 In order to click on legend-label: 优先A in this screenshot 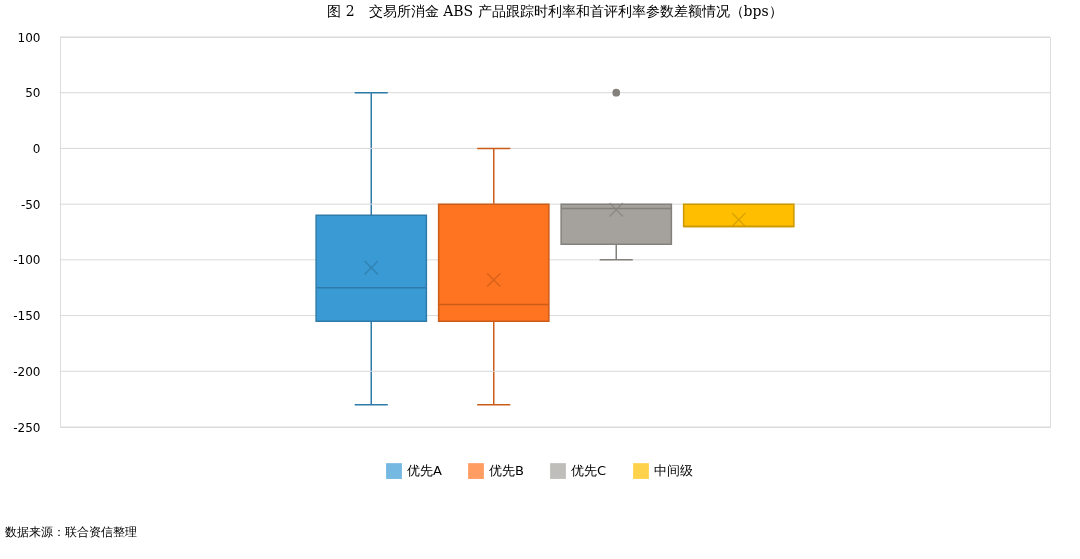, I will do `click(424, 471)`.